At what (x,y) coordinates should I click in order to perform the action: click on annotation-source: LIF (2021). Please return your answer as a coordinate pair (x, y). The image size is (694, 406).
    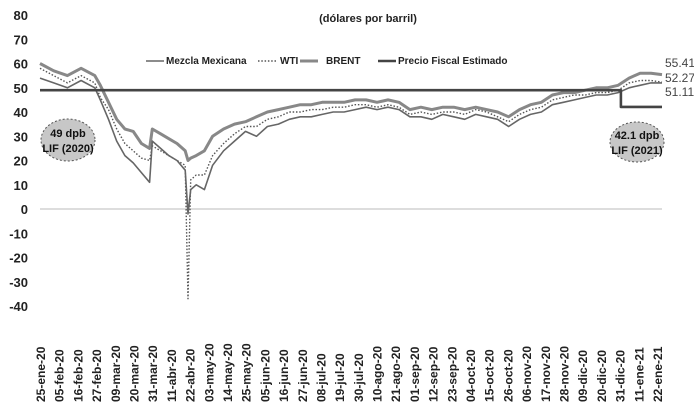
    Looking at the image, I should click on (637, 151).